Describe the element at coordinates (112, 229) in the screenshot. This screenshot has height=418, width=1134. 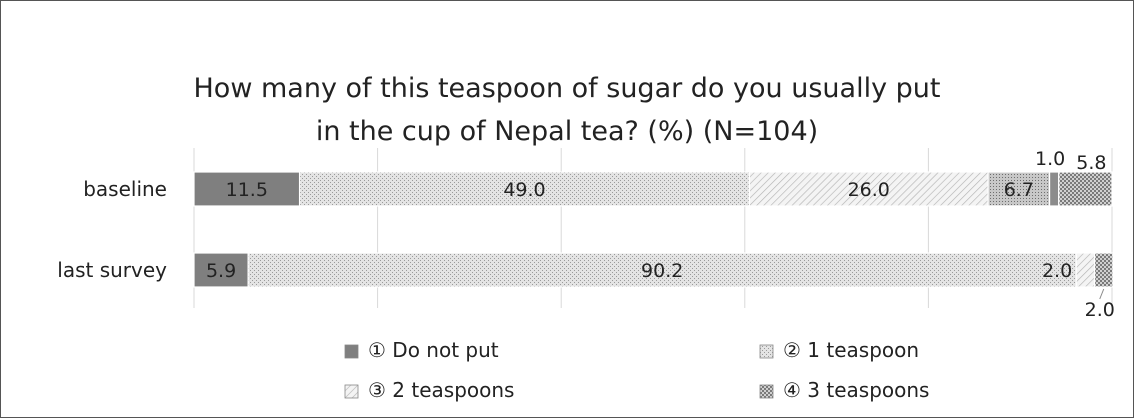
I see `category-labels: baseline last survey` at that location.